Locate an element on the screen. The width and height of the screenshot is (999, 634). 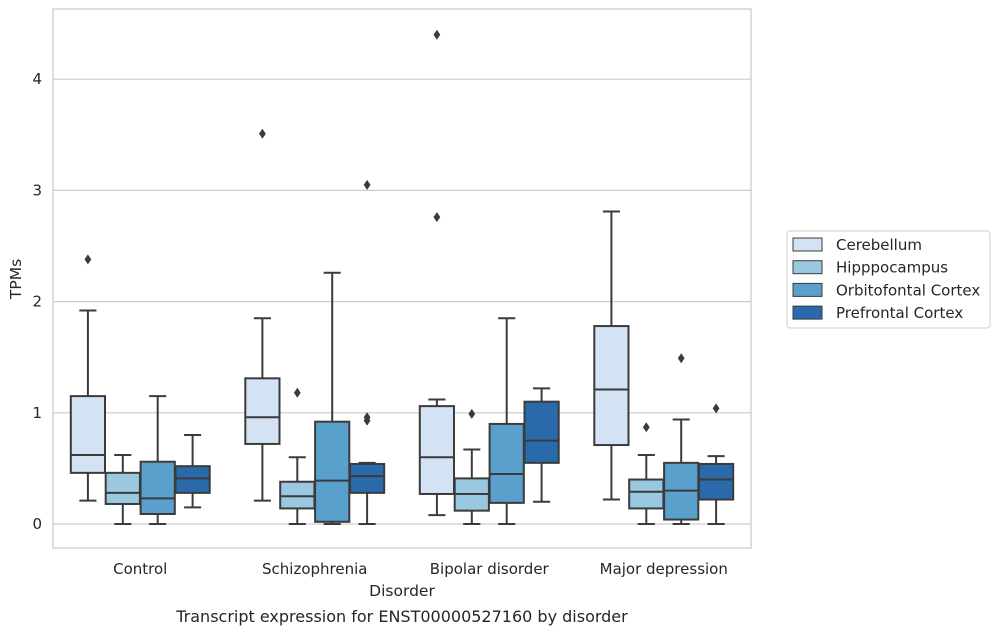
legend-frame is located at coordinates (888, 279).